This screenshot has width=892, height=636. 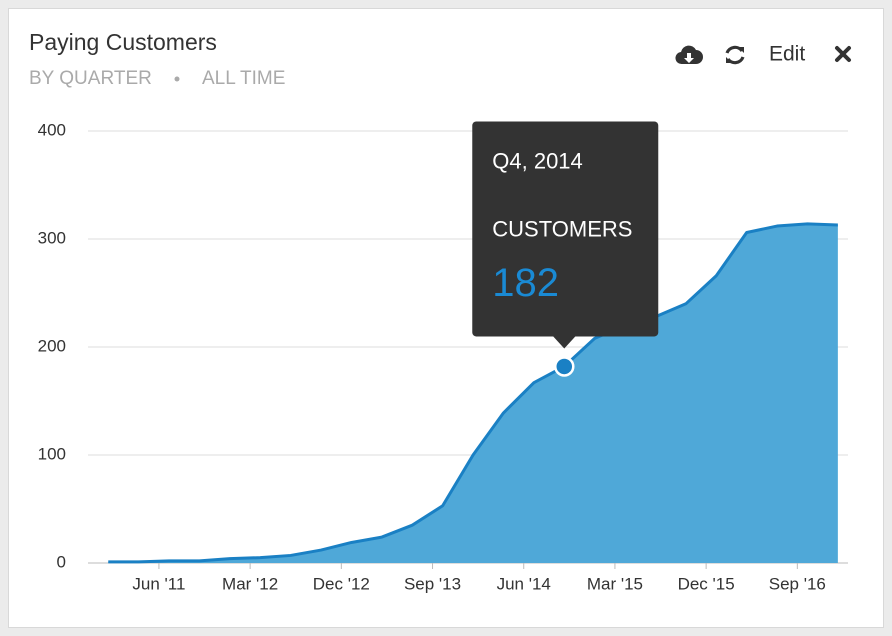 I want to click on tooltip-value: 182, so click(x=525, y=283).